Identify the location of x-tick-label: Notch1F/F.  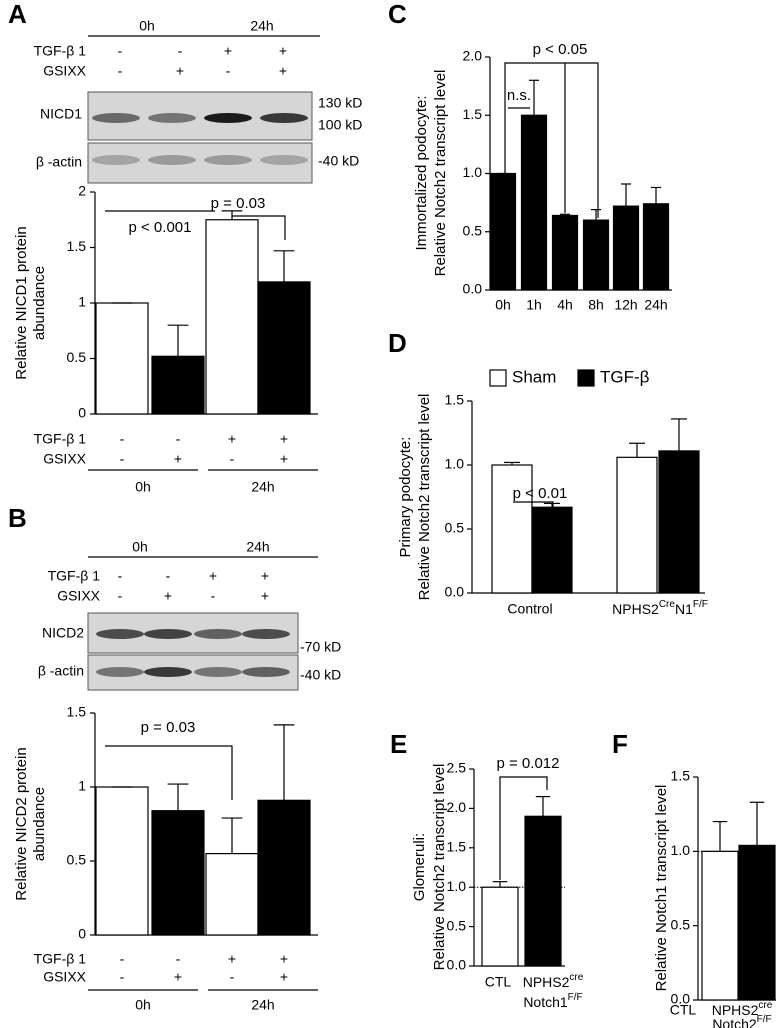
(552, 1001).